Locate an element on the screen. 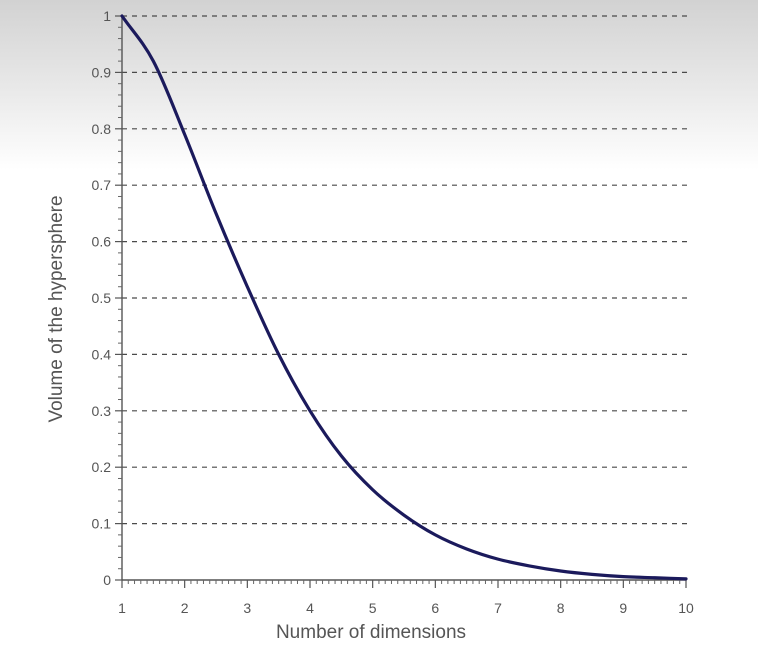 This screenshot has height=652, width=758. y-tick-label: 0.7 is located at coordinates (102, 185).